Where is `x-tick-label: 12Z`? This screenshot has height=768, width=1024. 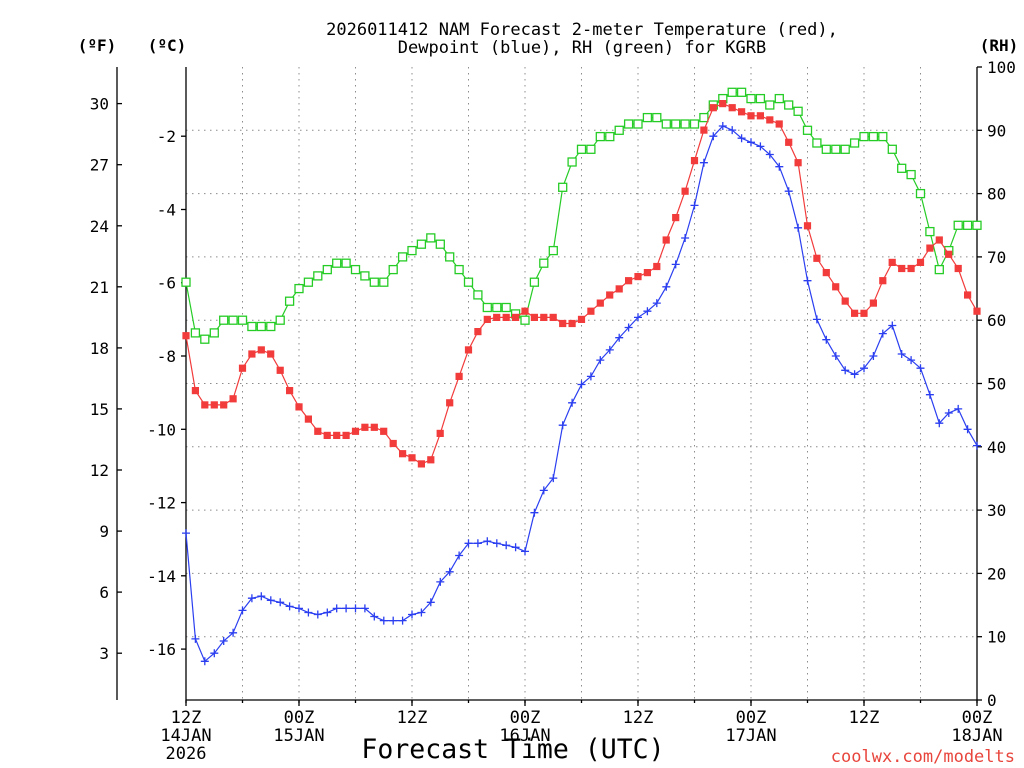
x-tick-label: 12Z is located at coordinates (638, 718).